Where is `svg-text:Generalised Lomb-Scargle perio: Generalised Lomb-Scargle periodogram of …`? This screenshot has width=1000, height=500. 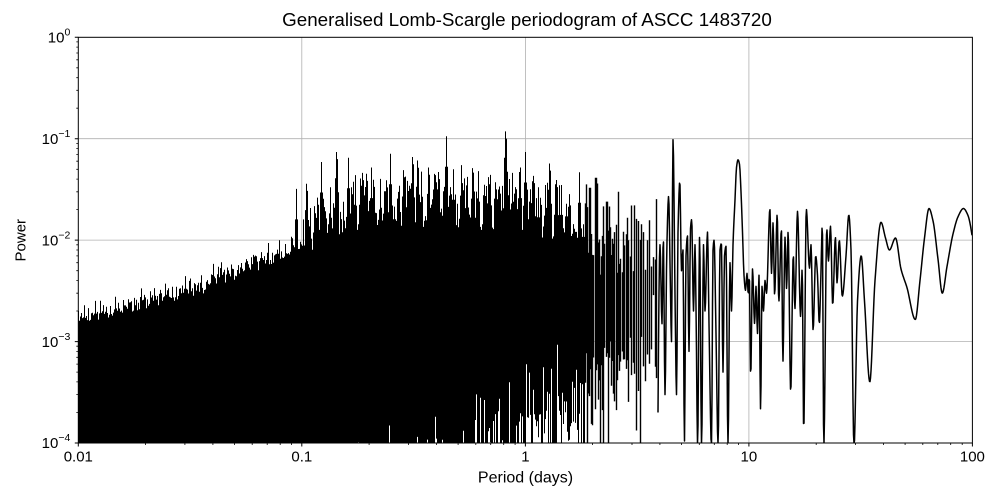 svg-text:Generalised Lomb-Scargle perio: Generalised Lomb-Scargle periodogram of … is located at coordinates (527, 19).